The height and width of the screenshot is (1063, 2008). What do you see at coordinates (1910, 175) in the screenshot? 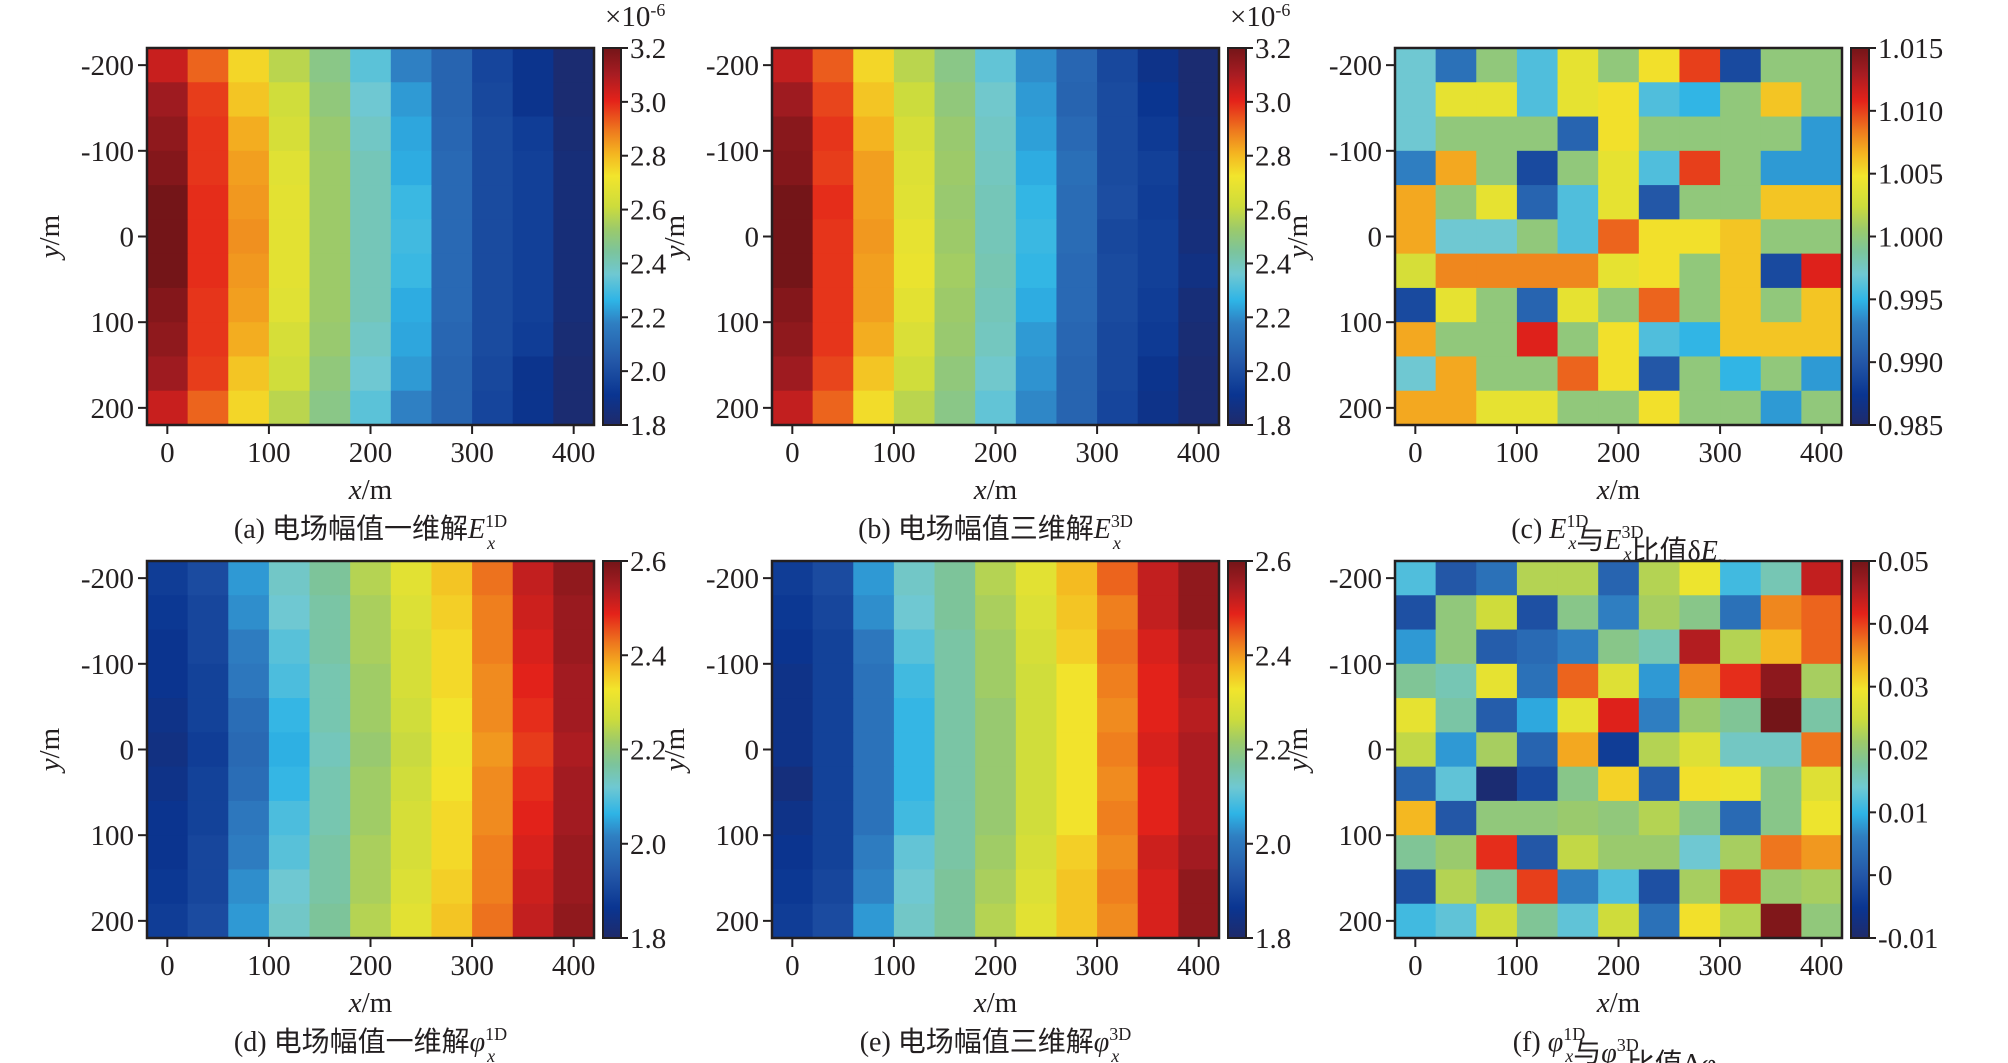
I see `colorbar-tick-label: 1.005` at bounding box center [1910, 175].